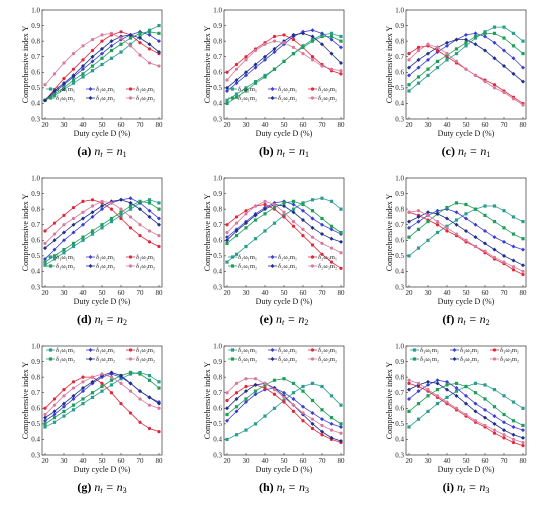 The image size is (550, 512). What do you see at coordinates (399, 272) in the screenshot?
I see `y-tick-label: 0.4` at bounding box center [399, 272].